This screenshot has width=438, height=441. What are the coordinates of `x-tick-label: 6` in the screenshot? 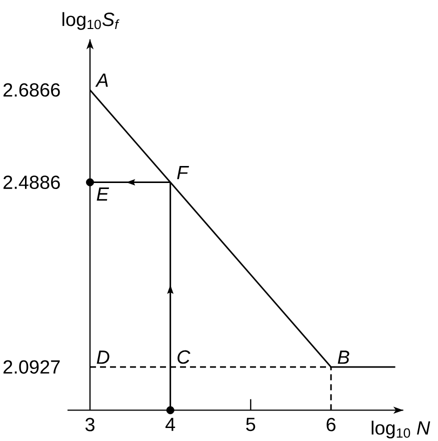 It's located at (331, 425).